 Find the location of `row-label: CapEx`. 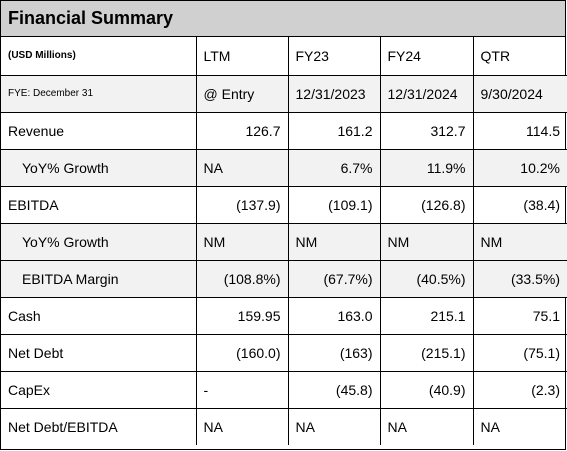

row-label: CapEx is located at coordinates (98, 390).